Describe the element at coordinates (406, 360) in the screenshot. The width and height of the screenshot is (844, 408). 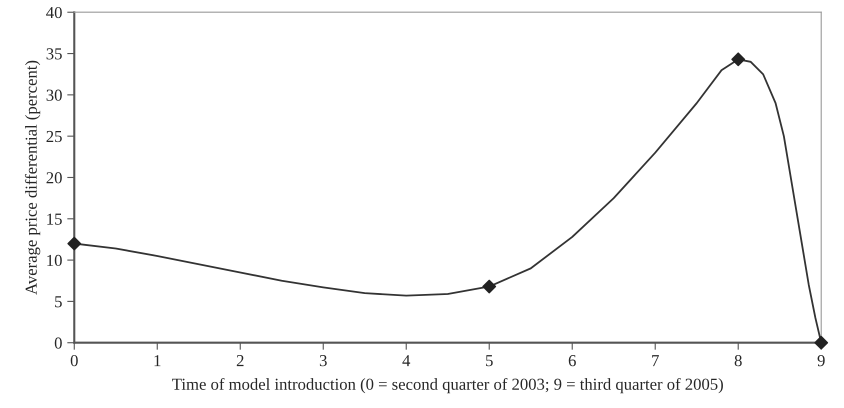
I see `x-tick-label: 4` at that location.